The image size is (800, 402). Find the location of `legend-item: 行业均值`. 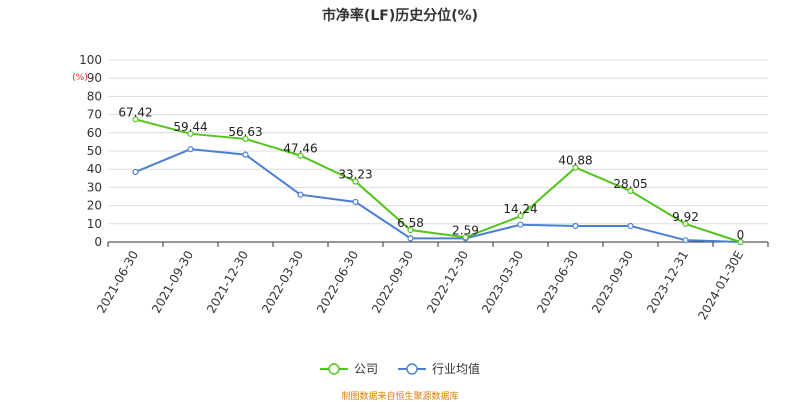

legend-item: 行业均值 is located at coordinates (439, 368).